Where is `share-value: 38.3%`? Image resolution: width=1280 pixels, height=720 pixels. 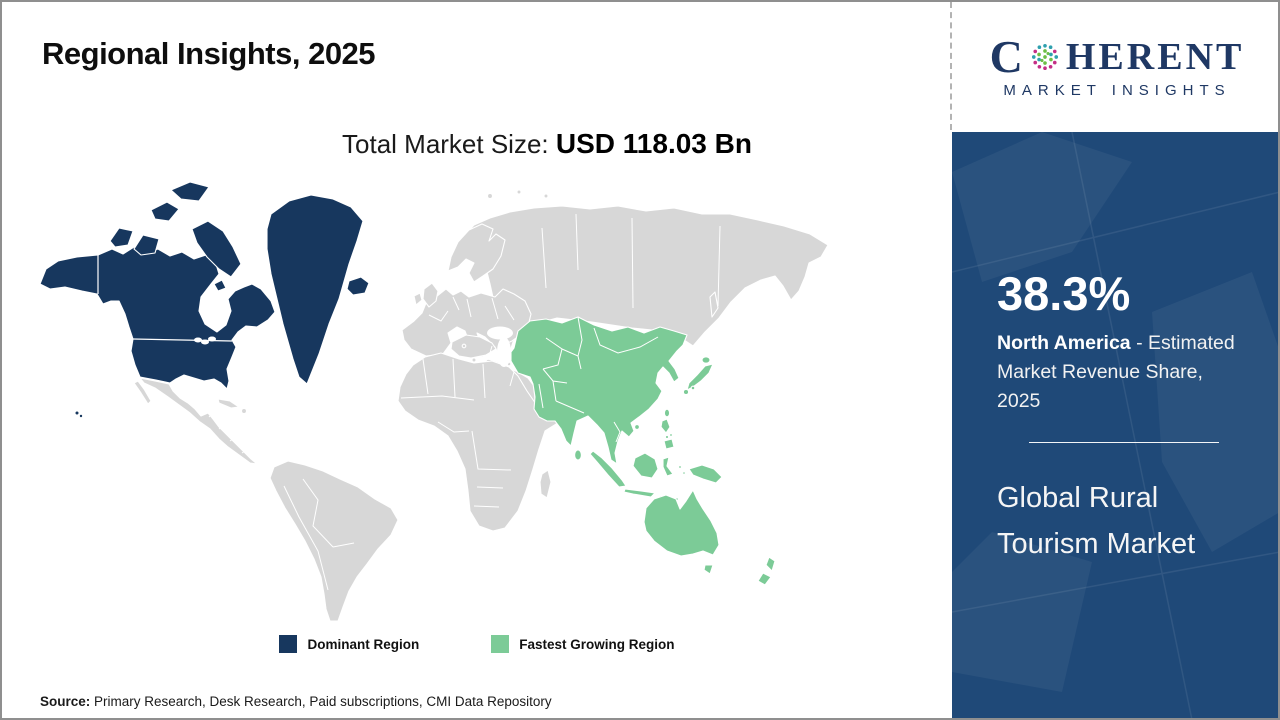
share-value: 38.3% is located at coordinates (1064, 293).